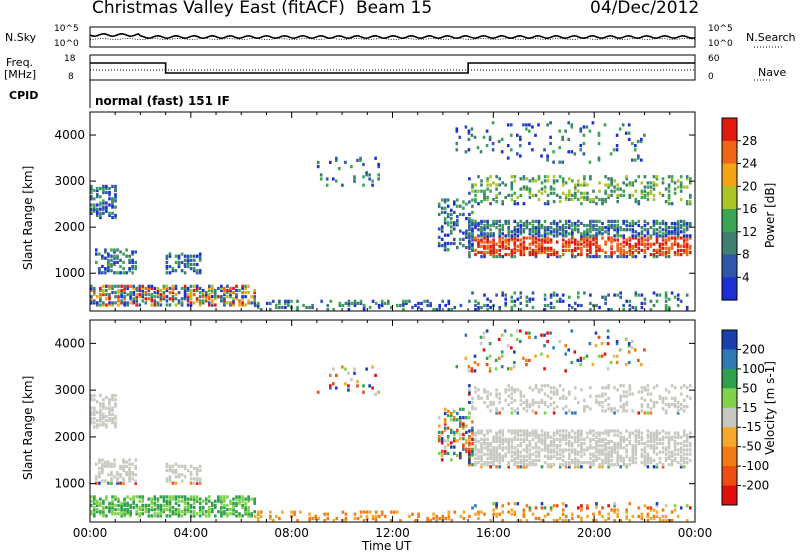  Describe the element at coordinates (729, 289) in the screenshot. I see `power-colorbar-swatch` at that location.